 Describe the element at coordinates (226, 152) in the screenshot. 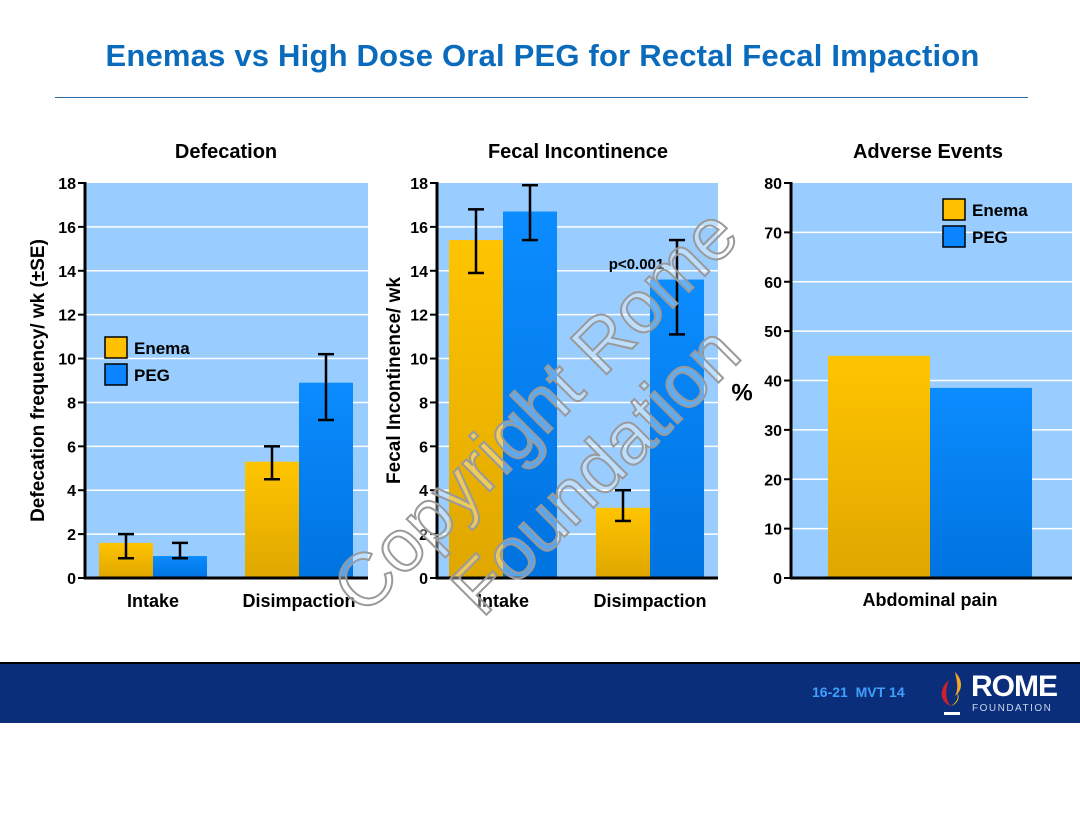

I see `chart-title: Defecation` at that location.